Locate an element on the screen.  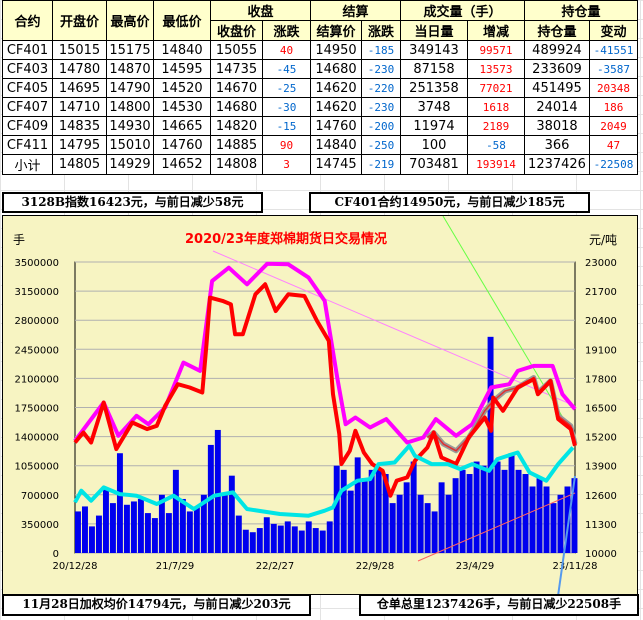
cell-11: 47 is located at coordinates (613, 145).